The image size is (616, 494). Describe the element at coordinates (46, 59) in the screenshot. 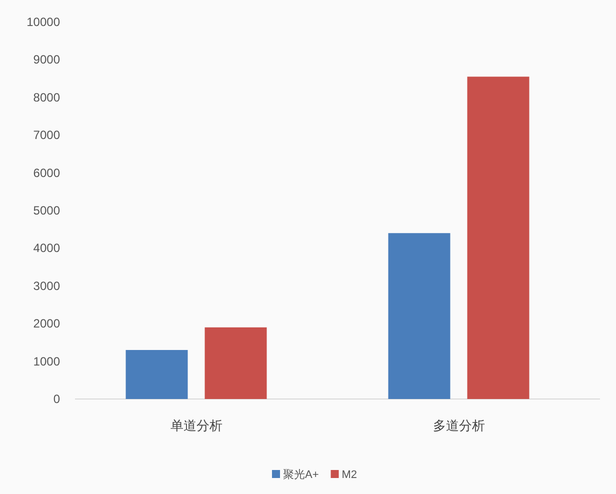

I see `y-tick-label: 9000` at that location.